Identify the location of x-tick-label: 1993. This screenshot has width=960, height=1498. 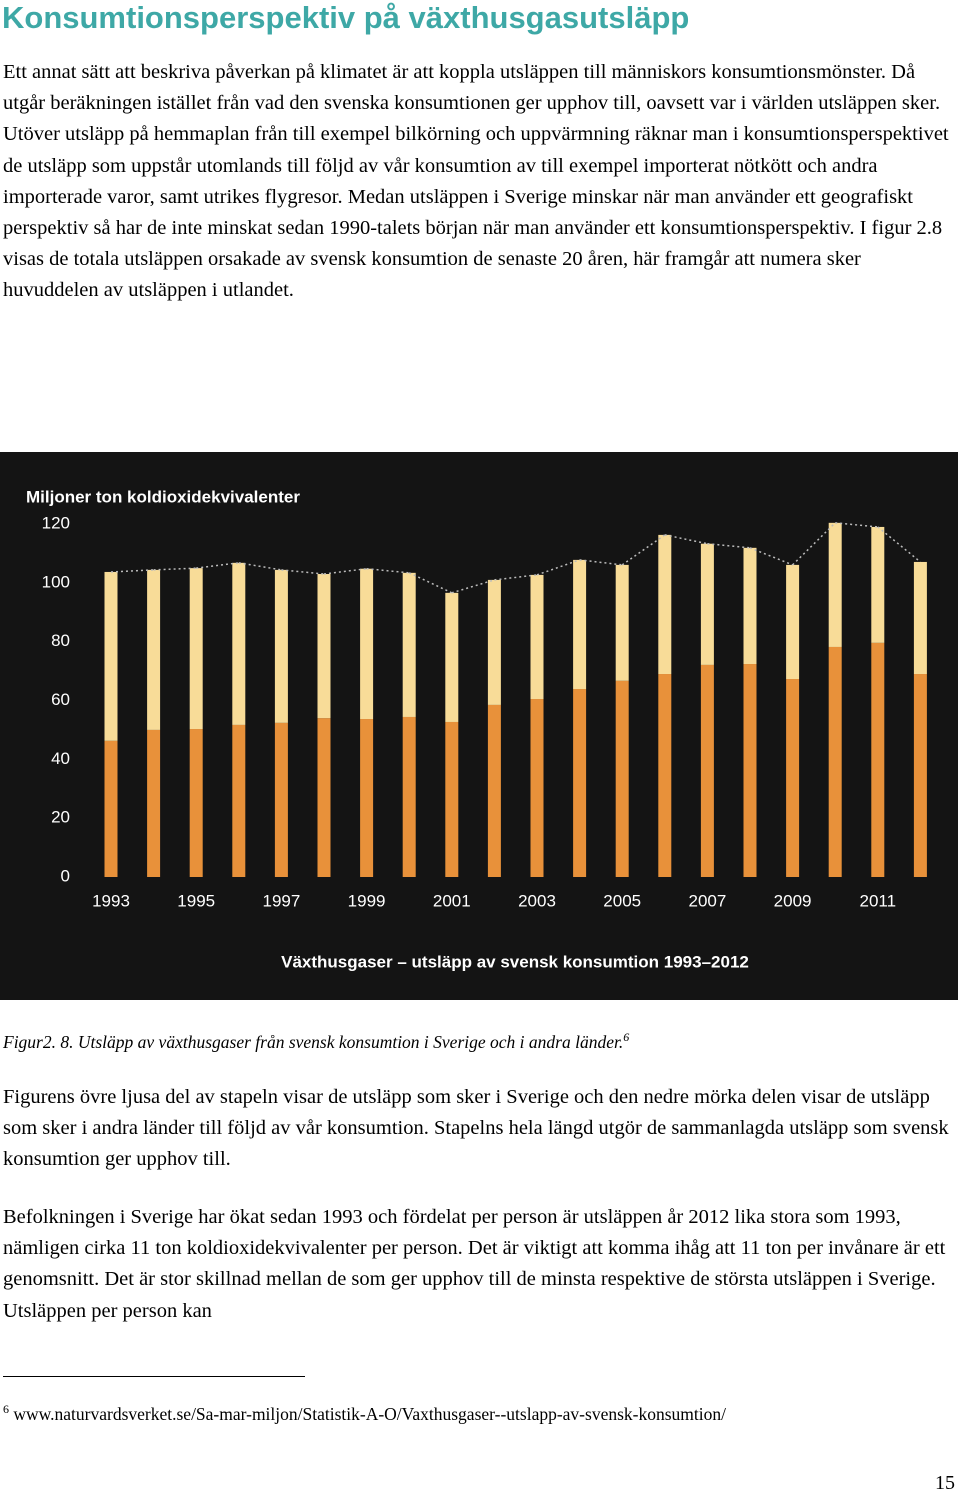
(111, 900).